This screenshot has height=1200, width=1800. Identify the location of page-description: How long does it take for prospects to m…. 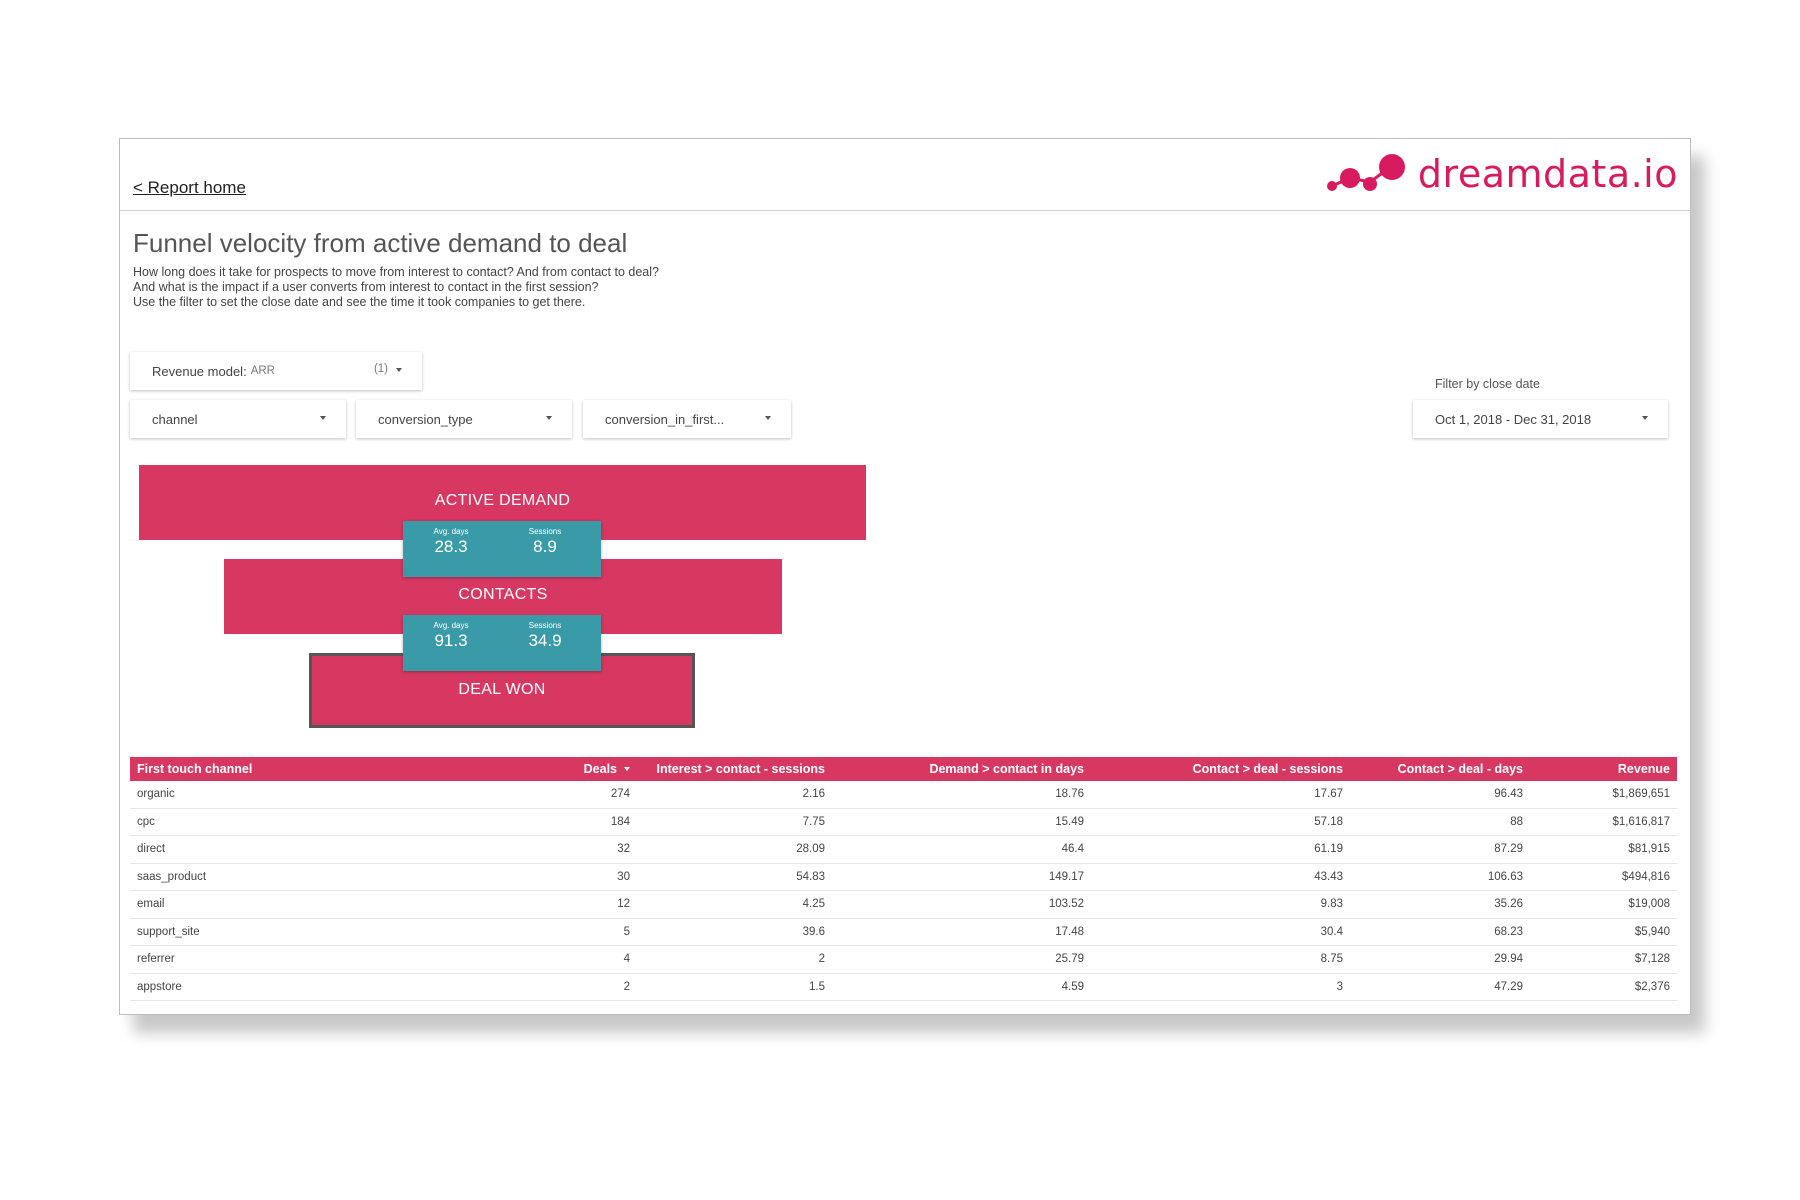
(396, 287).